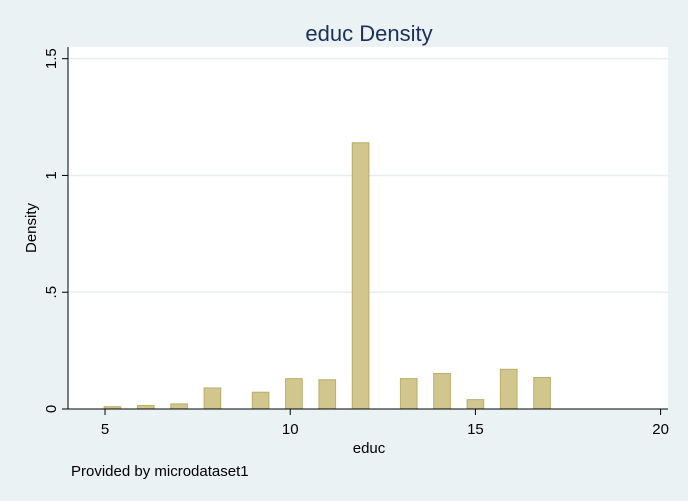 The height and width of the screenshot is (501, 688). I want to click on y-tick-label: 1, so click(51, 175).